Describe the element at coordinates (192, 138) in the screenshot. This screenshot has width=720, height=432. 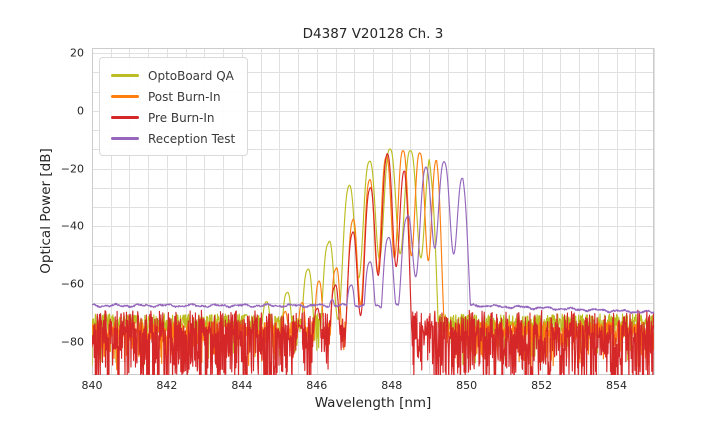
I see `legend-label: Reception Test` at that location.